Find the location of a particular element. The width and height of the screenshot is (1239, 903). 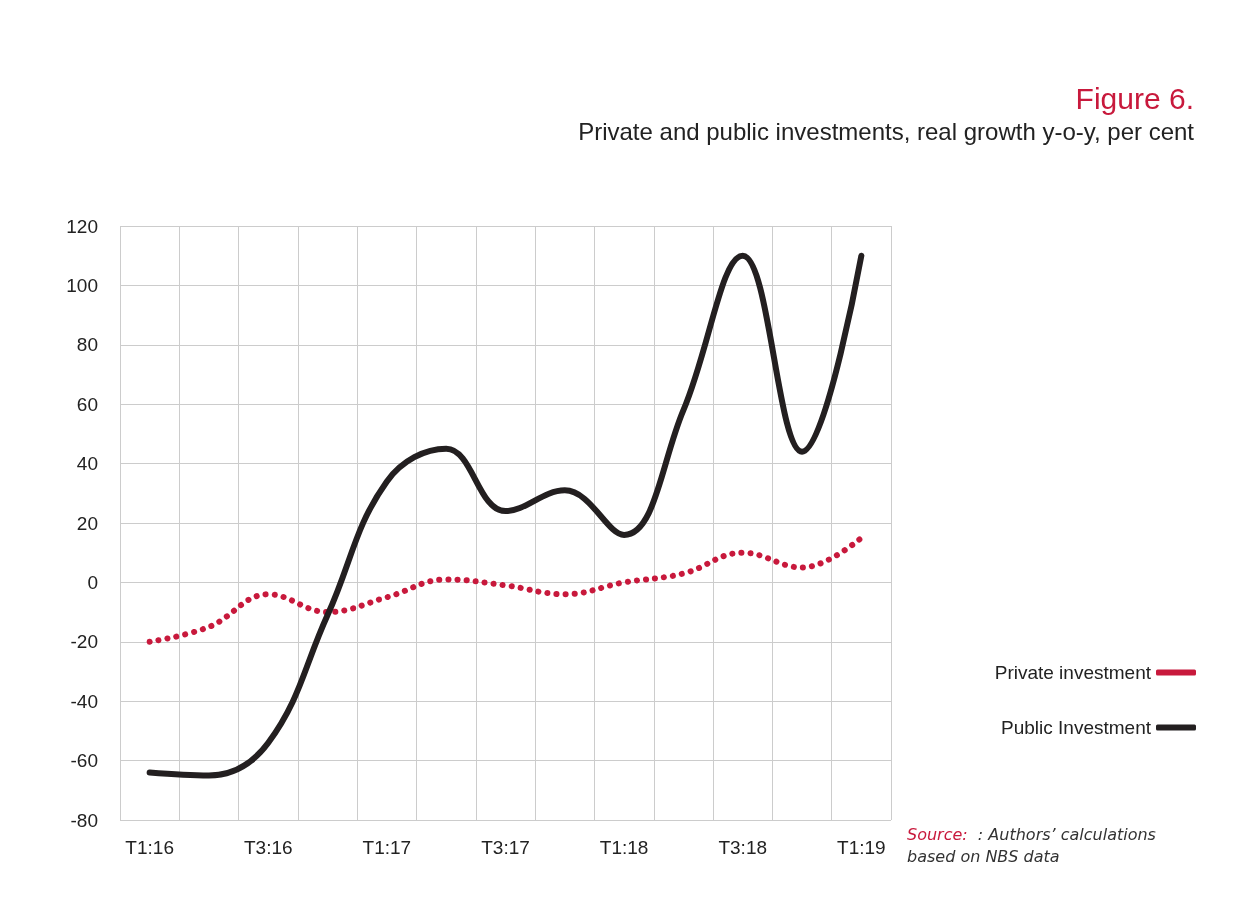

legend-label: Private investment is located at coordinates (1073, 672).